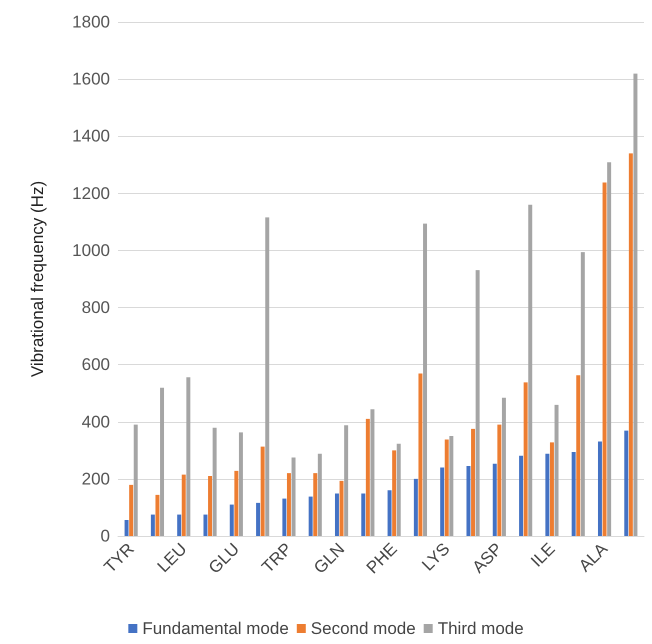 The image size is (652, 644). Describe the element at coordinates (91, 193) in the screenshot. I see `y-tick-label: 1200` at that location.